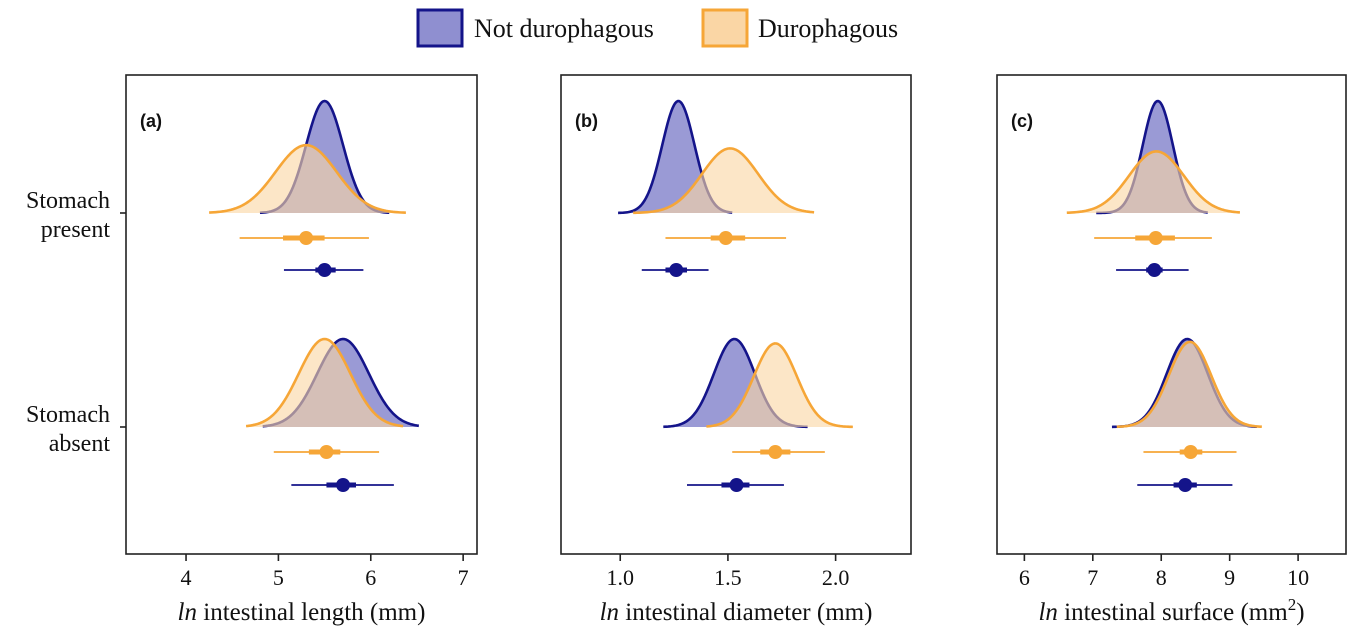 The width and height of the screenshot is (1349, 632). I want to click on legend-label-1: Durophagous, so click(828, 28).